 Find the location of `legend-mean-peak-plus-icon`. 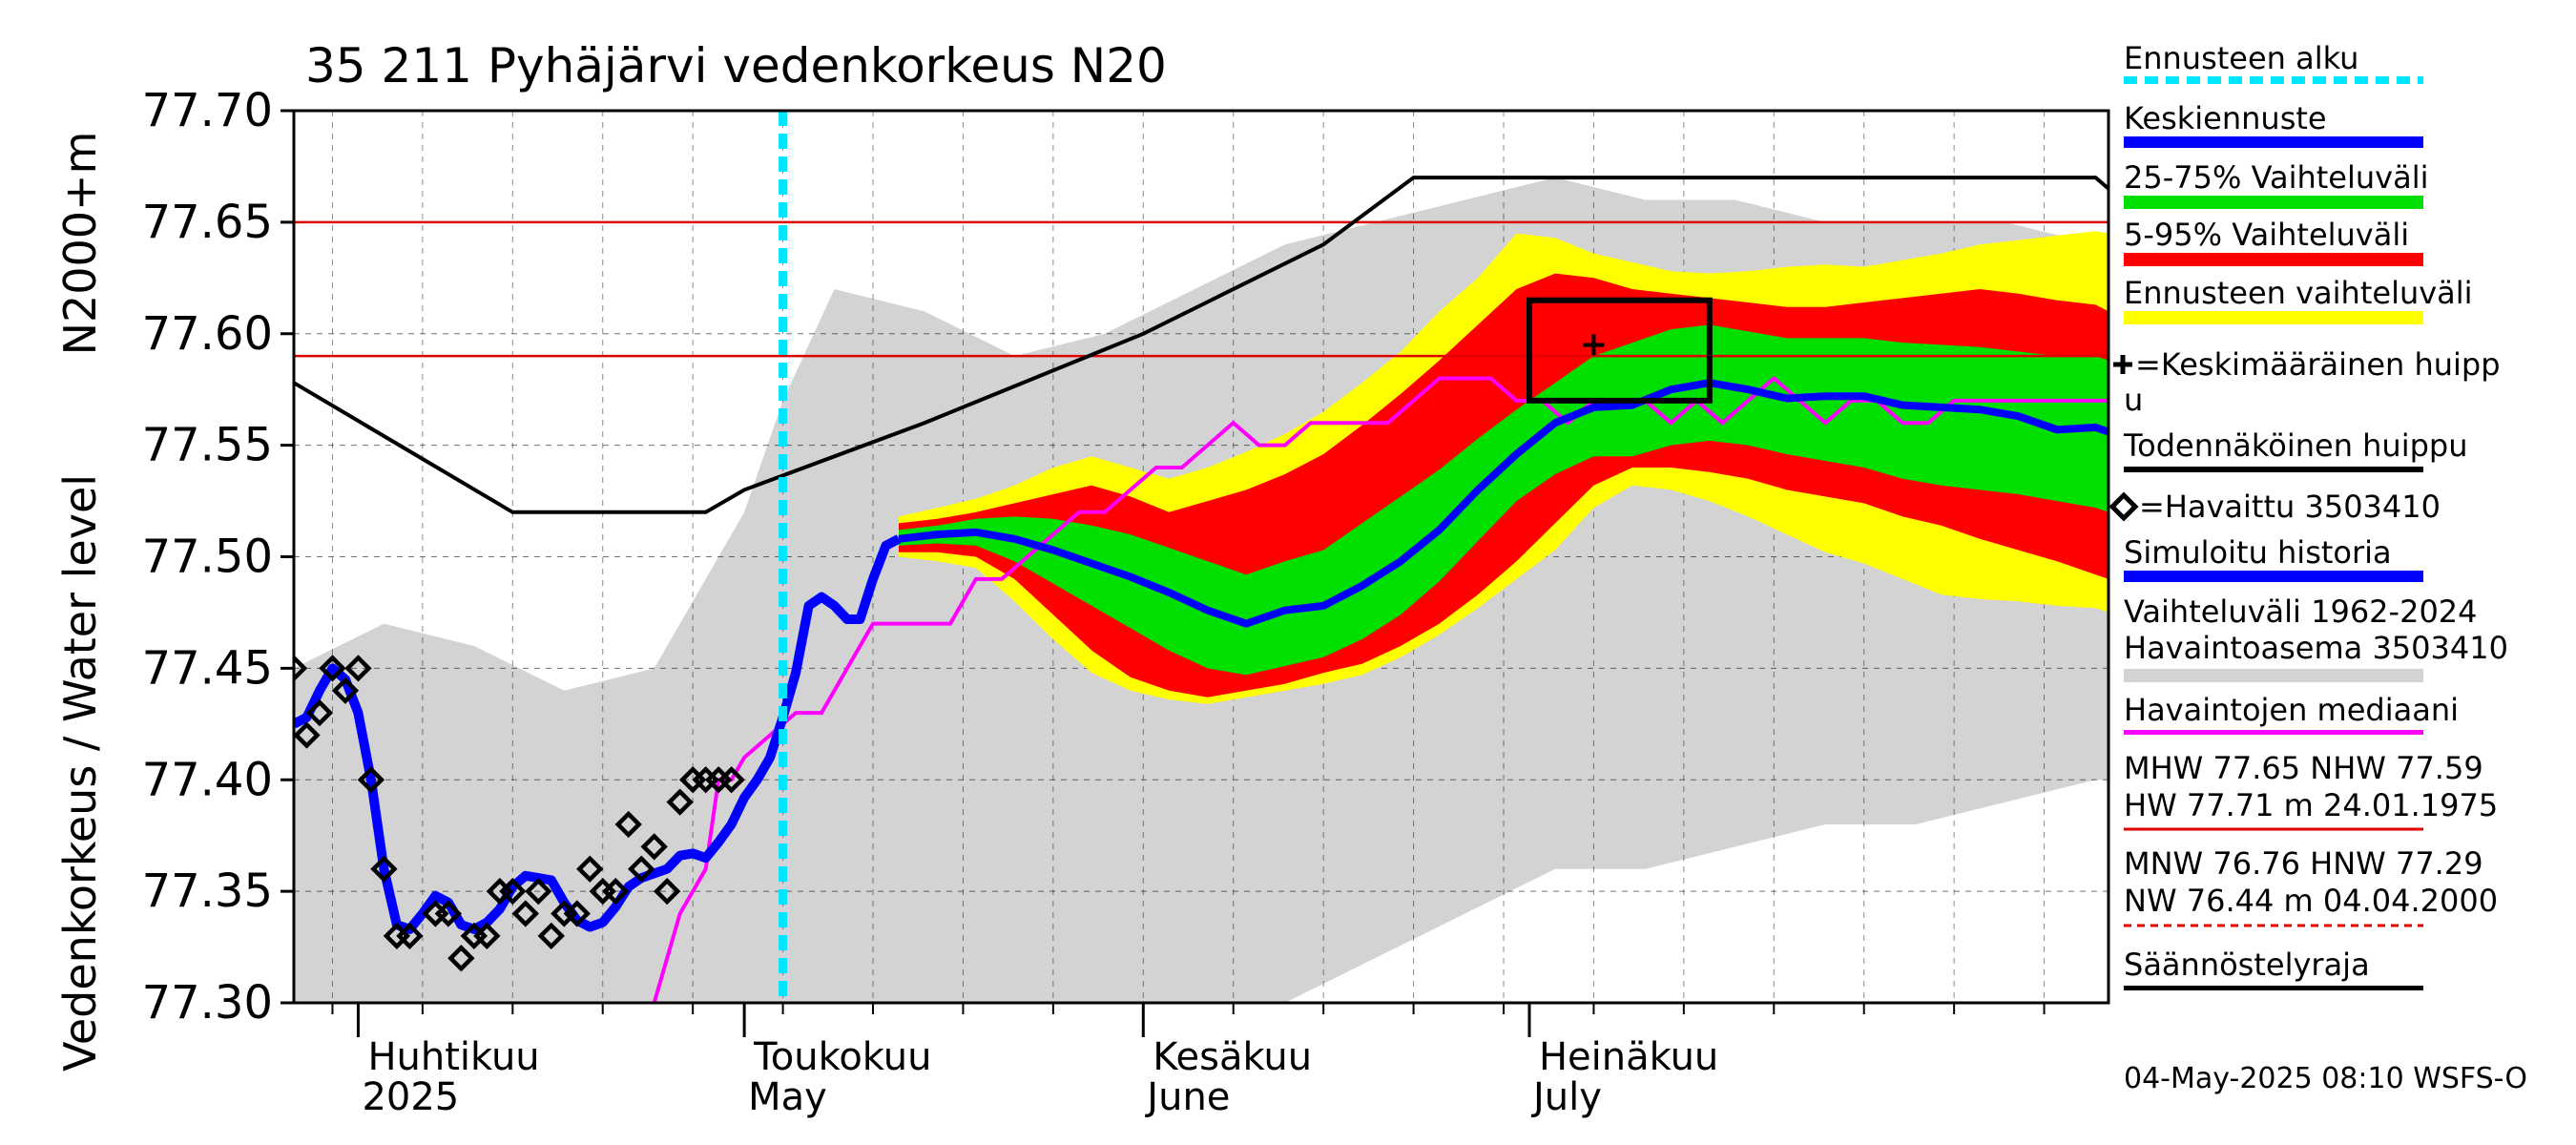

legend-mean-peak-plus-icon is located at coordinates (2122, 364).